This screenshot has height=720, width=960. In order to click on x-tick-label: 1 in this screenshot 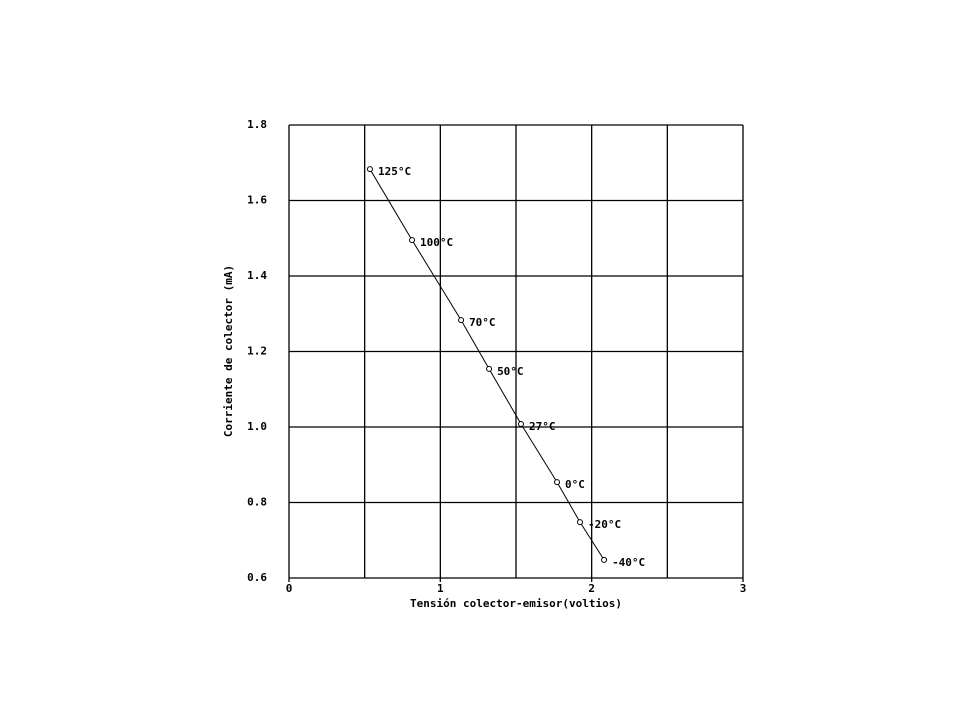, I will do `click(440, 588)`.